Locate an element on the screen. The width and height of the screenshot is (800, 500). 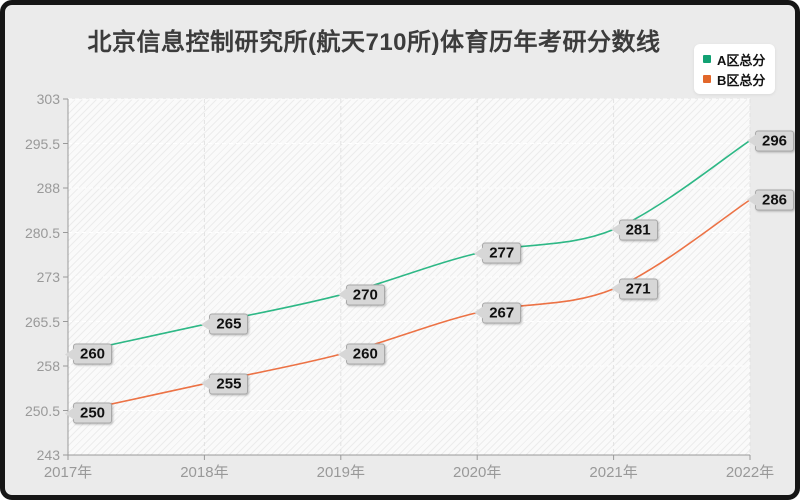
legend: A区总分 B区总分 is located at coordinates (735, 69).